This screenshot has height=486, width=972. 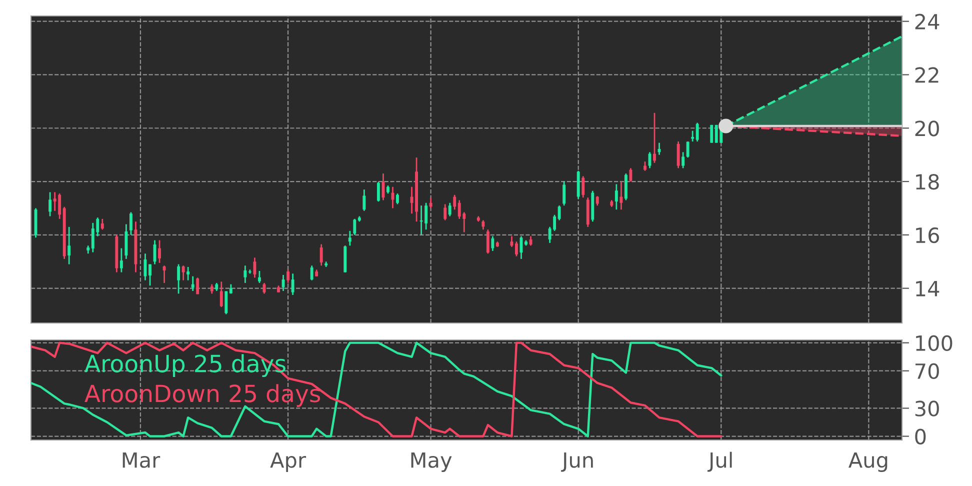 I want to click on y-tick-label: 0, so click(x=920, y=436).